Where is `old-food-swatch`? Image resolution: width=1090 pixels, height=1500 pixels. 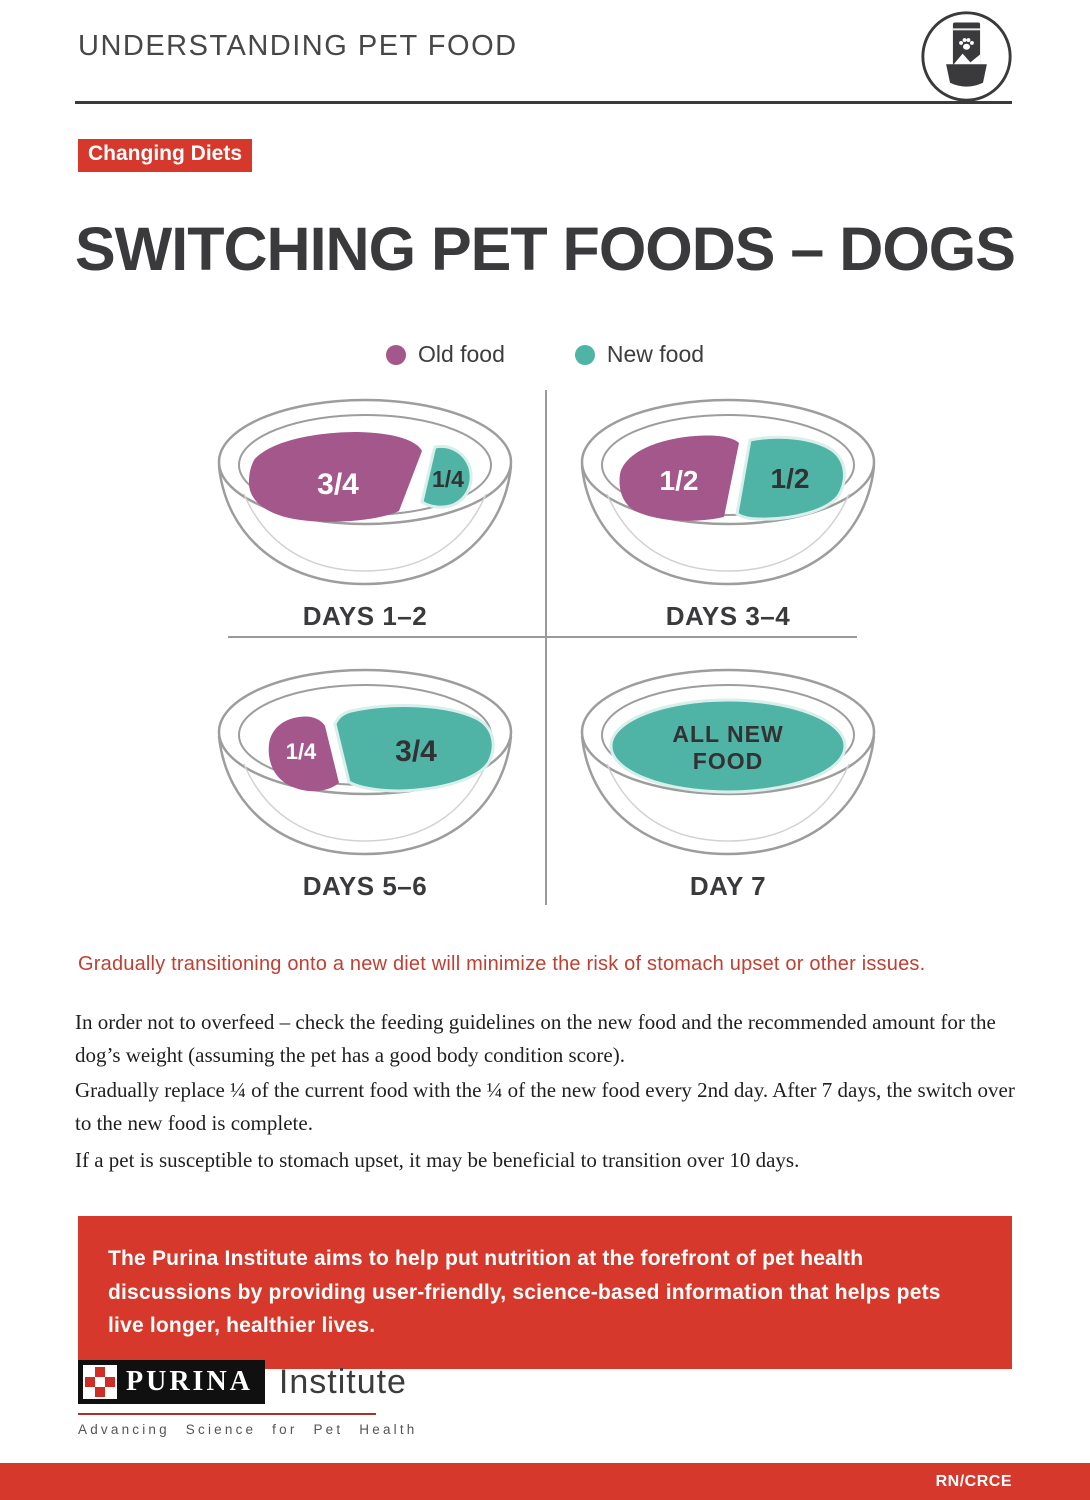 old-food-swatch is located at coordinates (395, 354).